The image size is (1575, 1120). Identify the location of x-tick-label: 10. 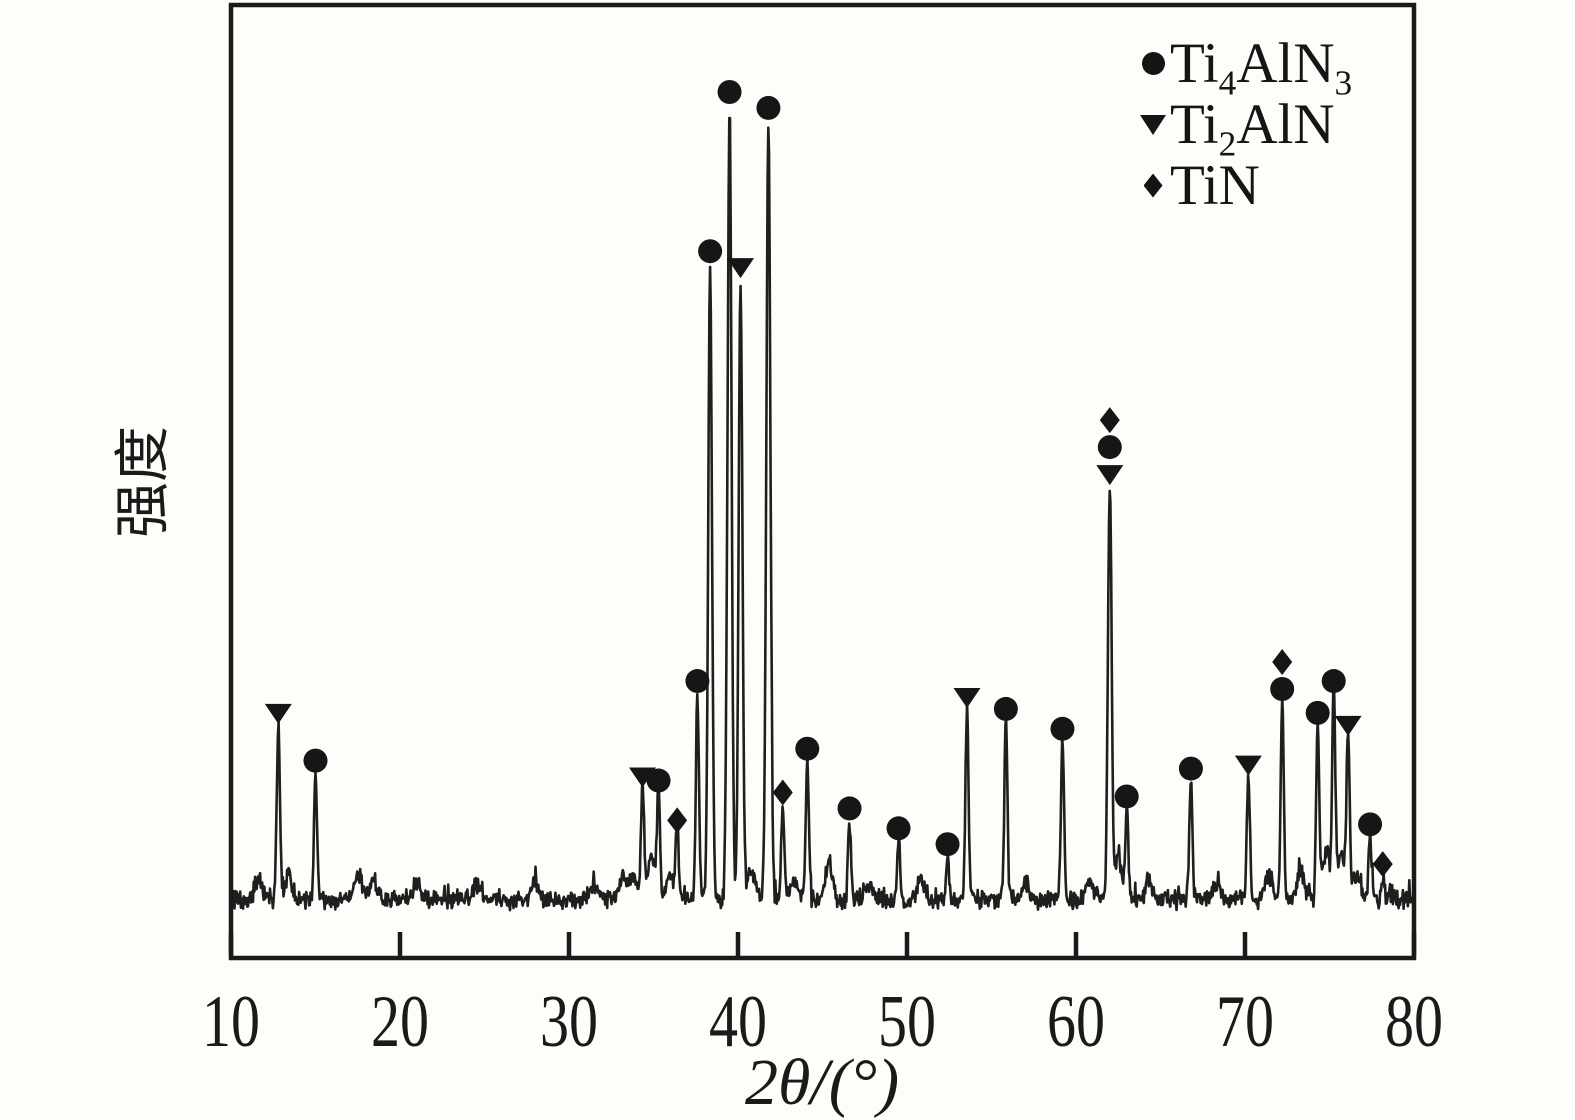
(231, 1022).